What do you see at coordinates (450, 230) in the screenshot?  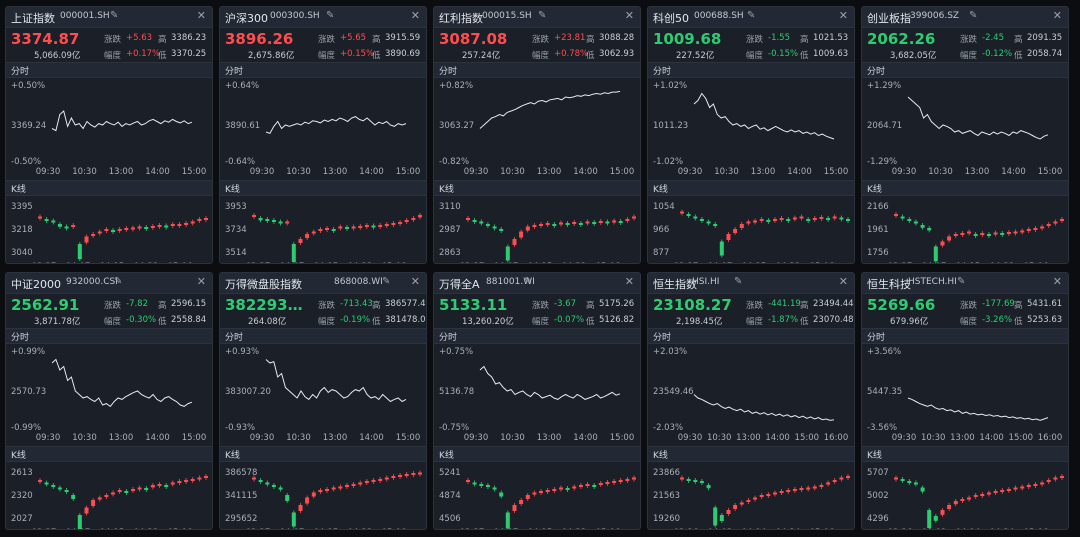 I see `kline-mid-label: 2987` at bounding box center [450, 230].